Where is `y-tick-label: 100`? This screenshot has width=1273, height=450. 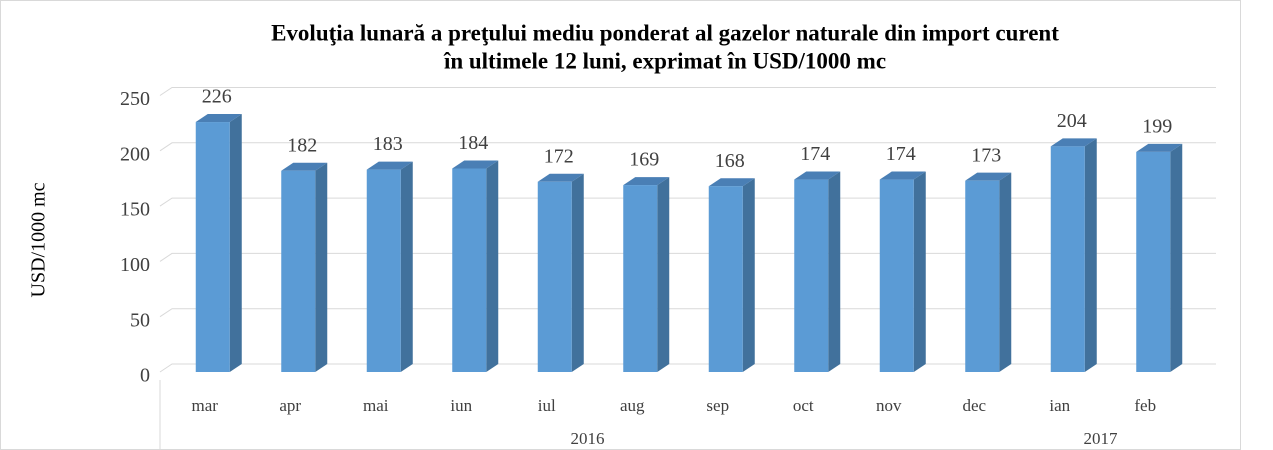
y-tick-label: 100 is located at coordinates (135, 265).